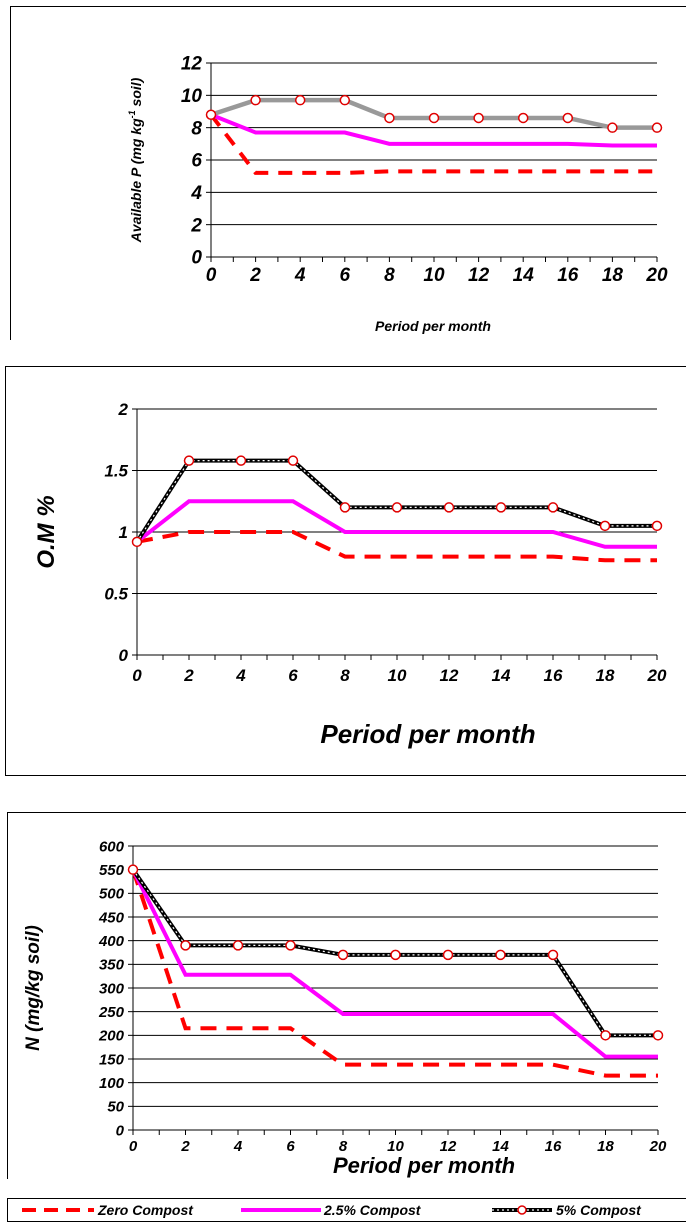 This screenshot has width=686, height=1226. What do you see at coordinates (112, 1059) in the screenshot?
I see `y-tick-label: 150` at bounding box center [112, 1059].